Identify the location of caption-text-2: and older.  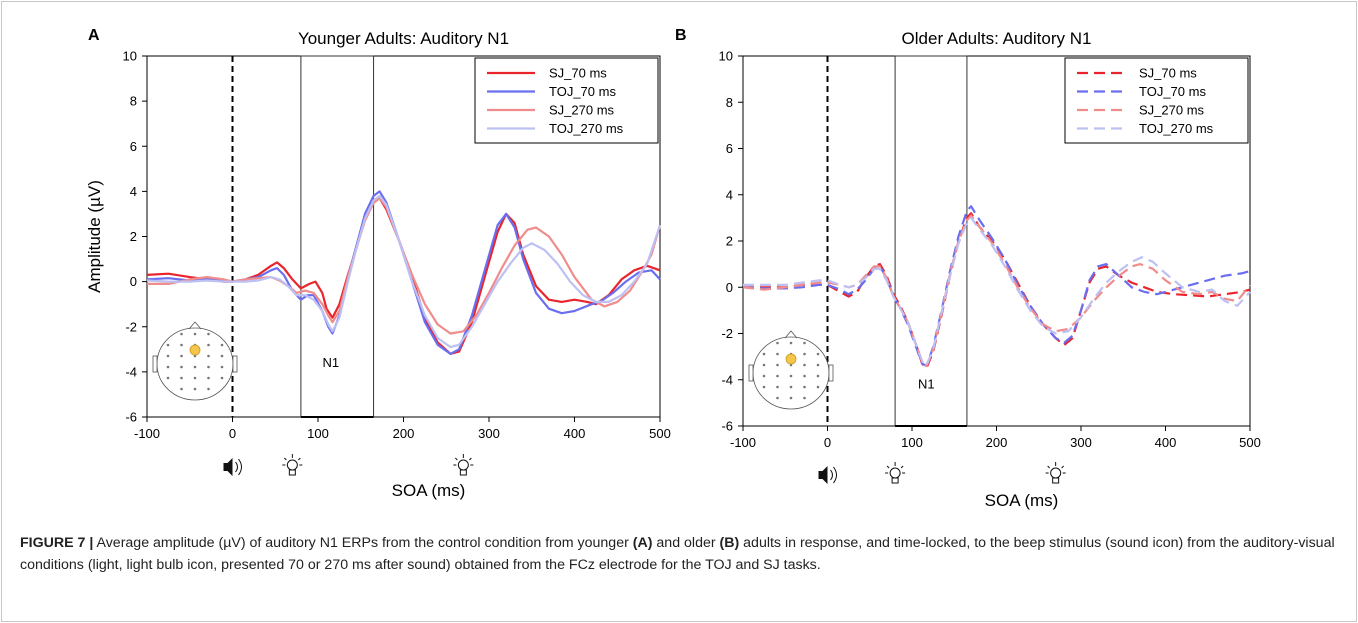
(686, 543).